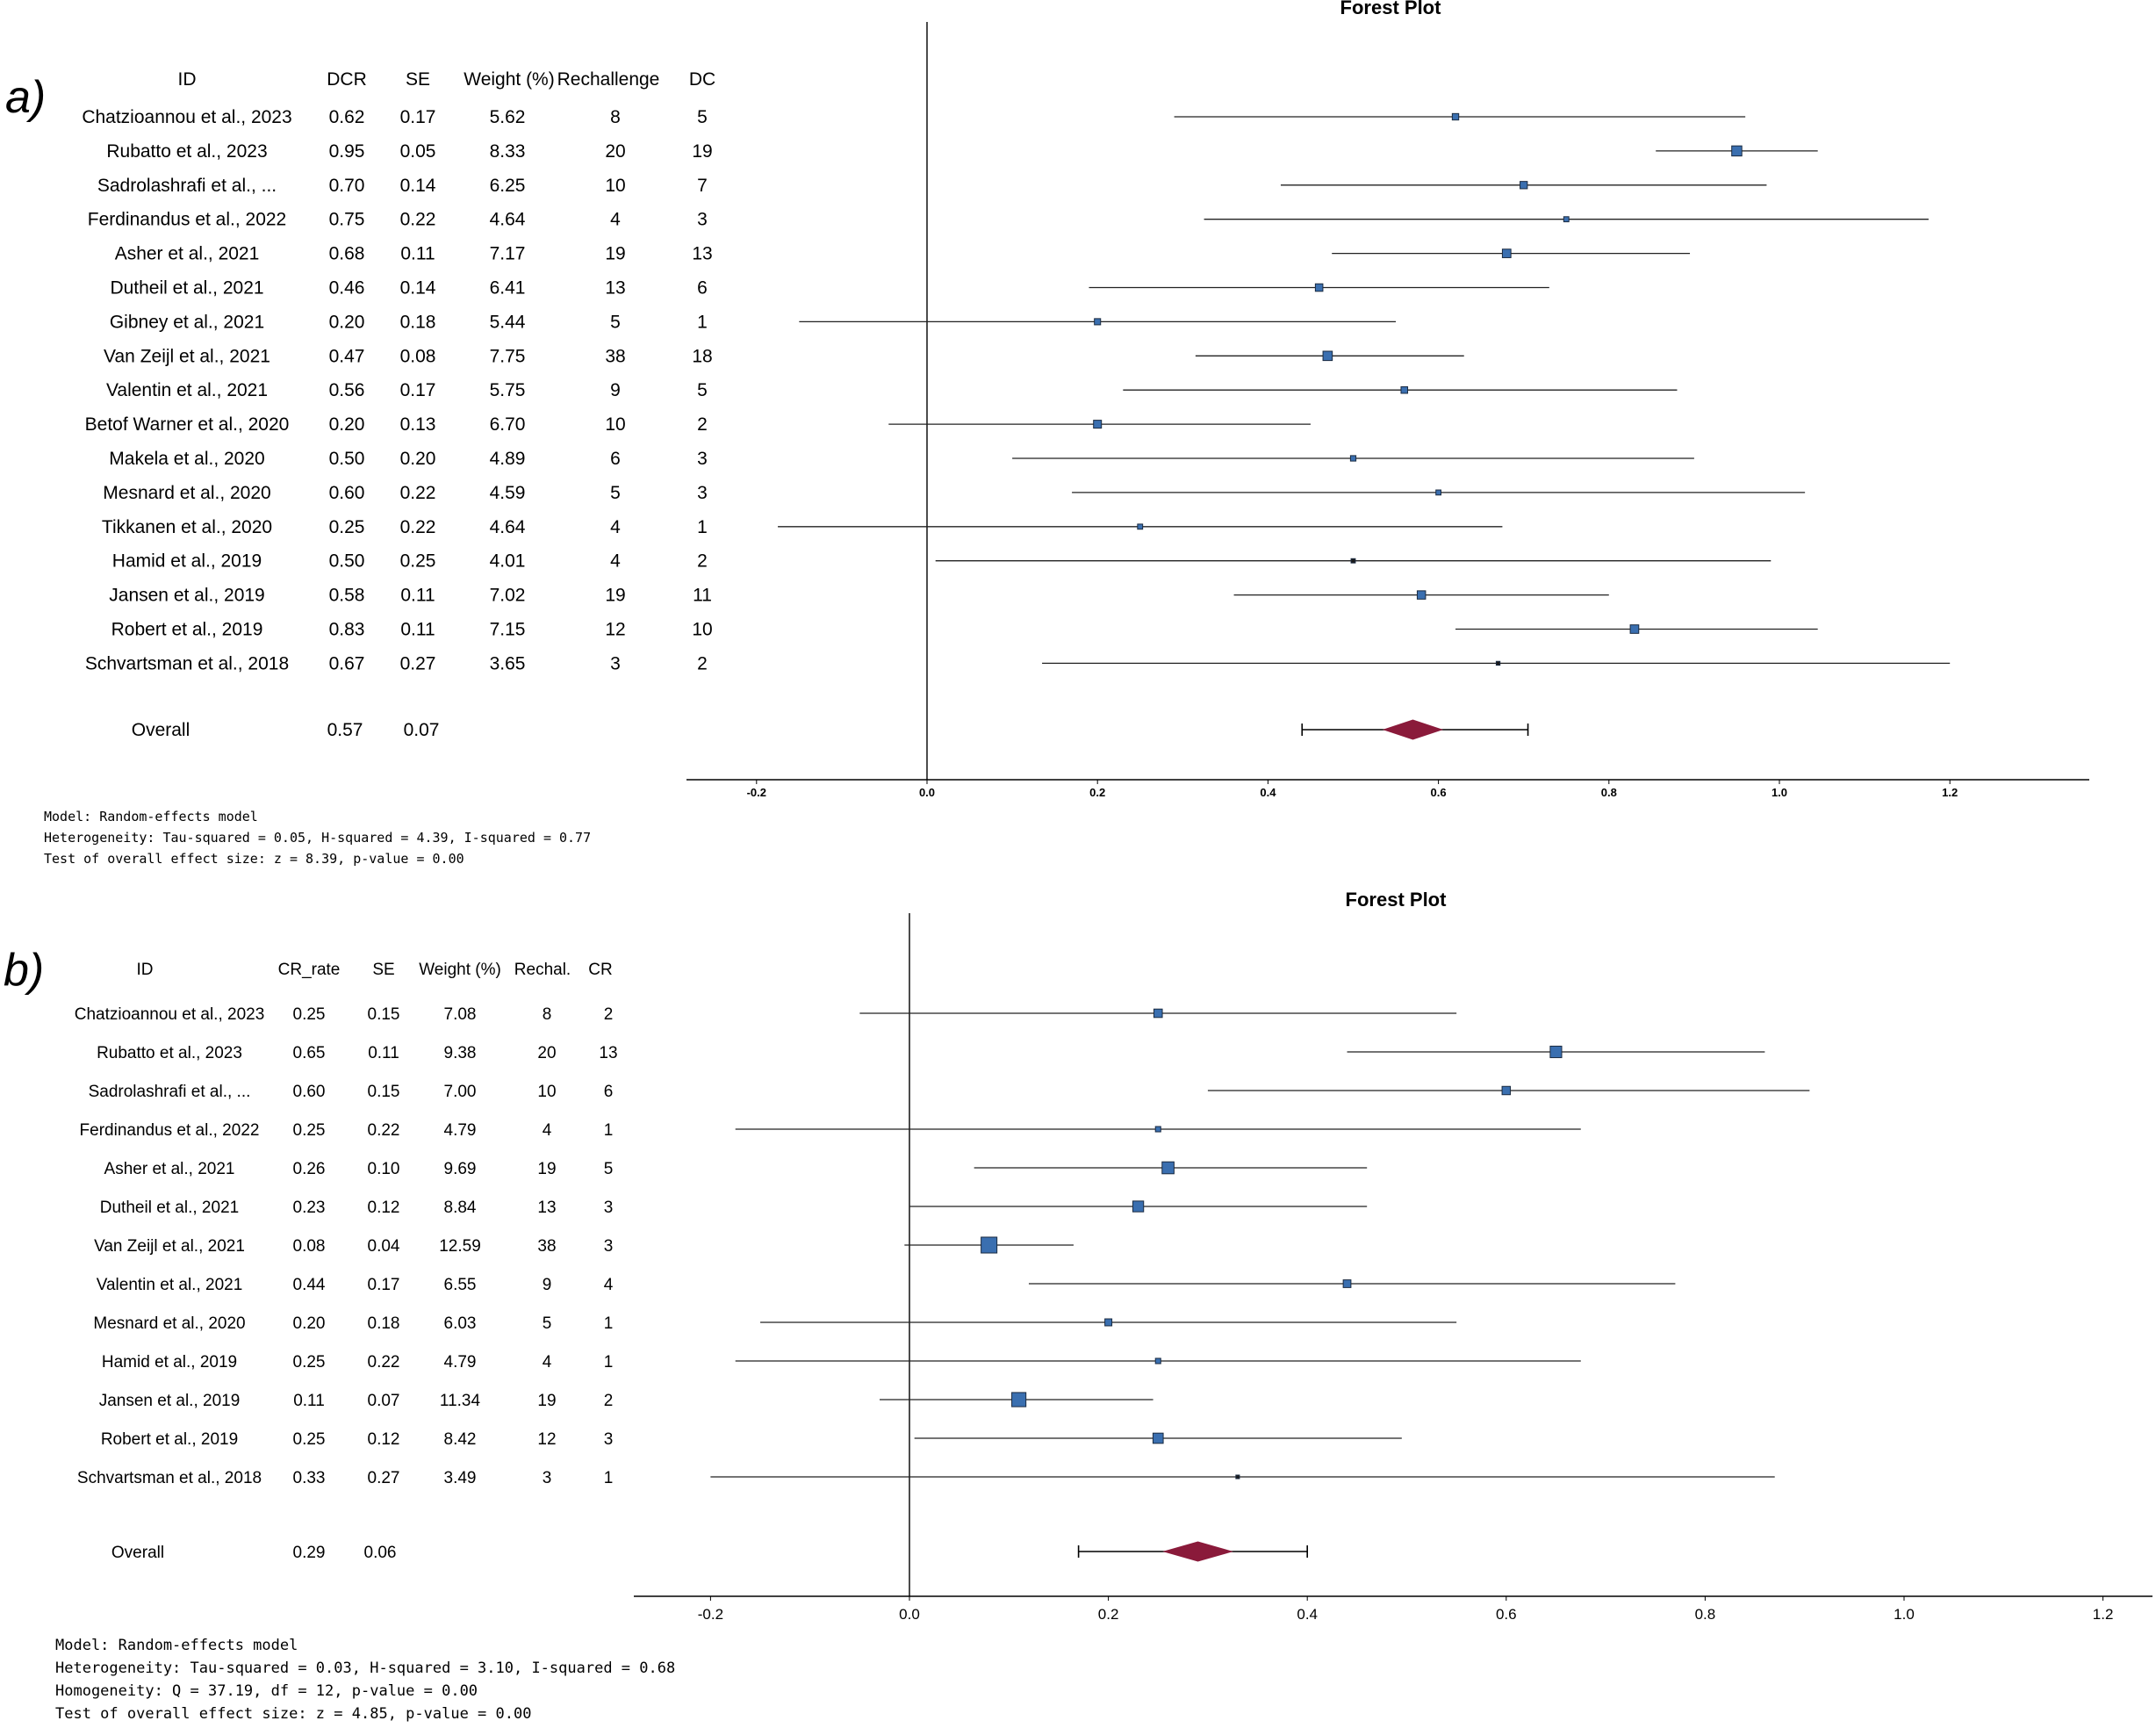  I want to click on table-cell: 8.84, so click(460, 1208).